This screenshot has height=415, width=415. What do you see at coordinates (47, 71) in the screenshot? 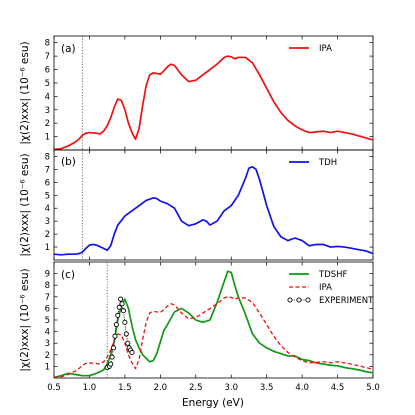
I see `panel-a-y-tick-label: 6` at bounding box center [47, 71].